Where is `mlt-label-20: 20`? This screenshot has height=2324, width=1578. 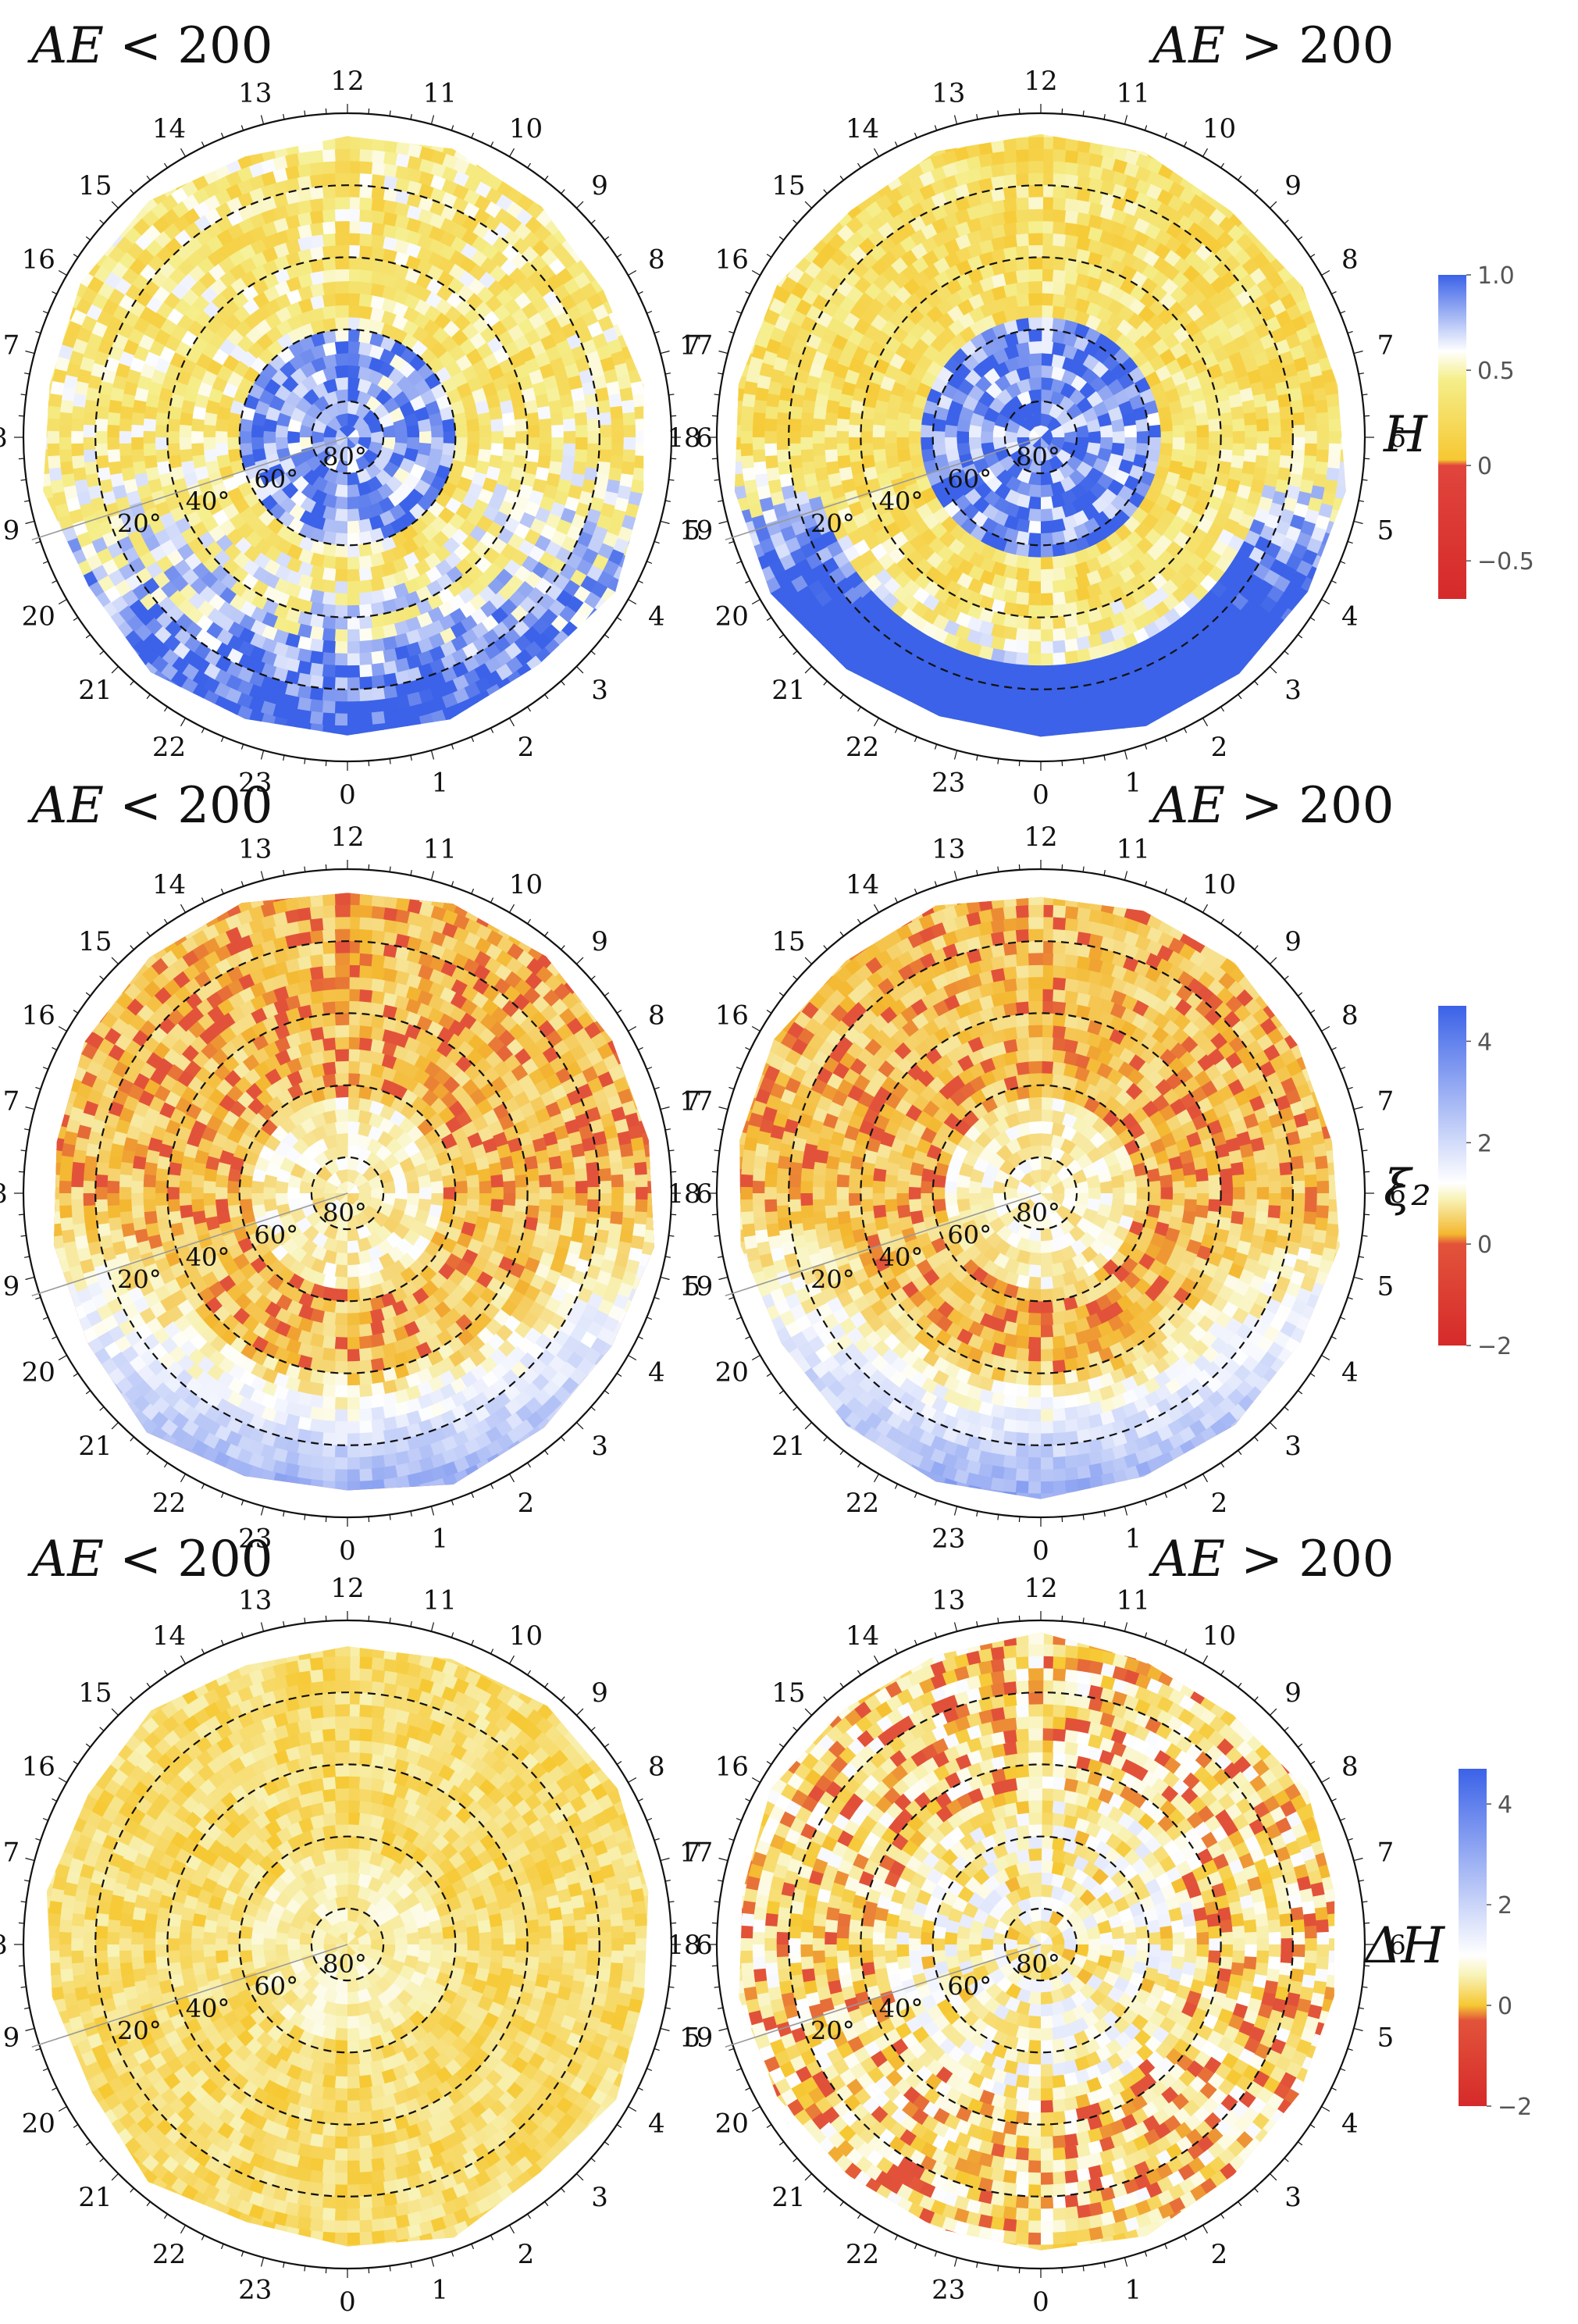
mlt-label-20: 20 is located at coordinates (38, 617).